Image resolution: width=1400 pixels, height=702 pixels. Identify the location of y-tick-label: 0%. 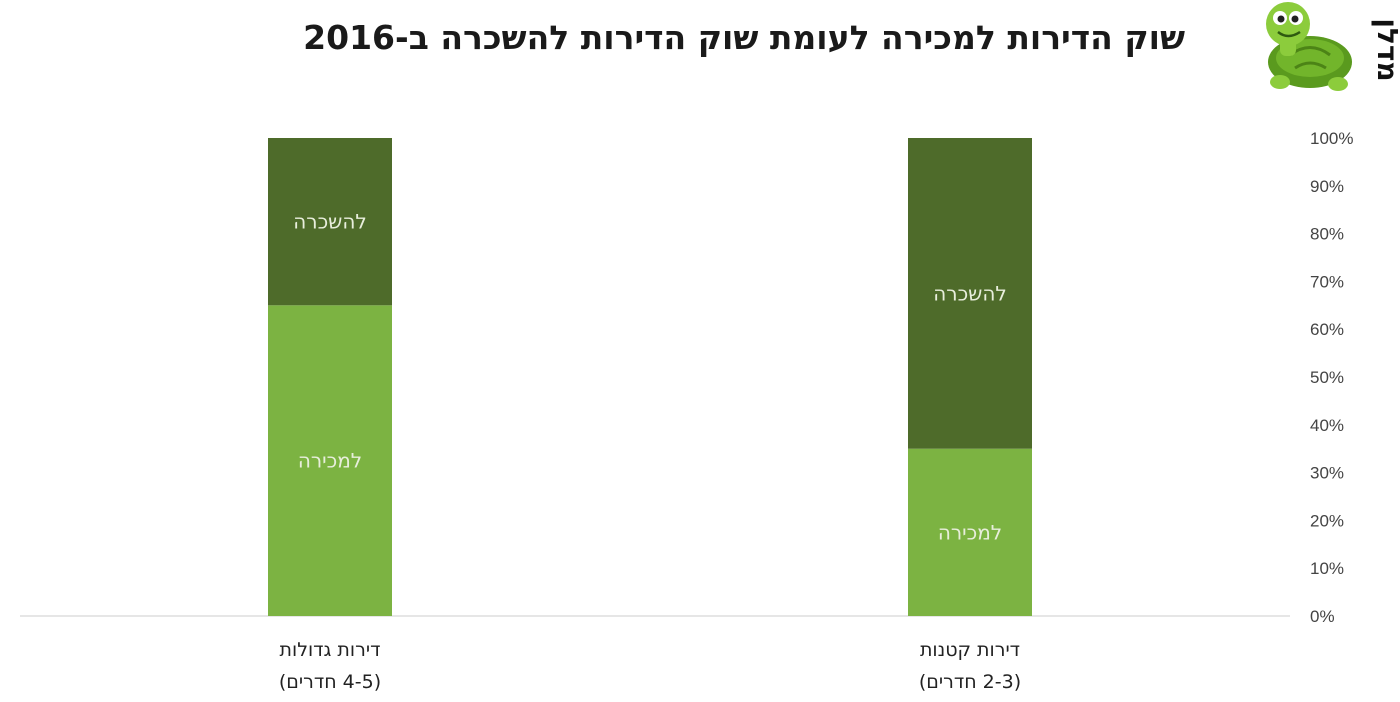
(1322, 616).